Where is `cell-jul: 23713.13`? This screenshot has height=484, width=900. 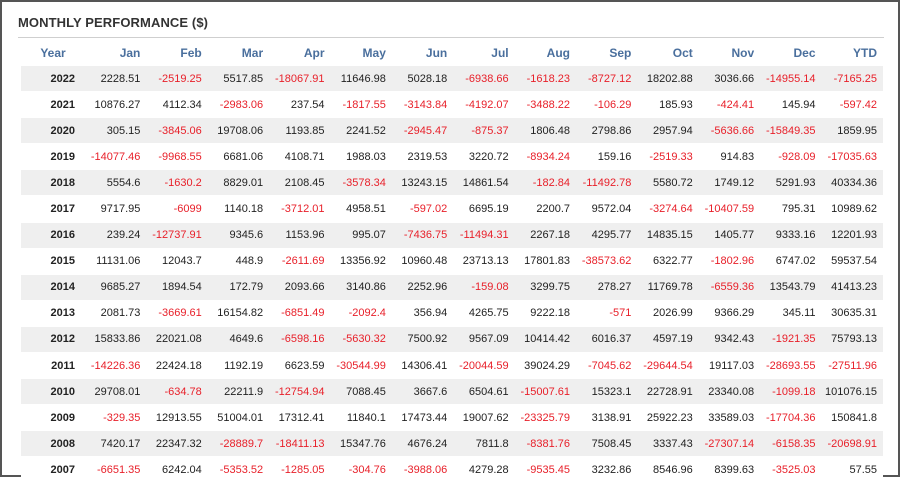 cell-jul: 23713.13 is located at coordinates (484, 261).